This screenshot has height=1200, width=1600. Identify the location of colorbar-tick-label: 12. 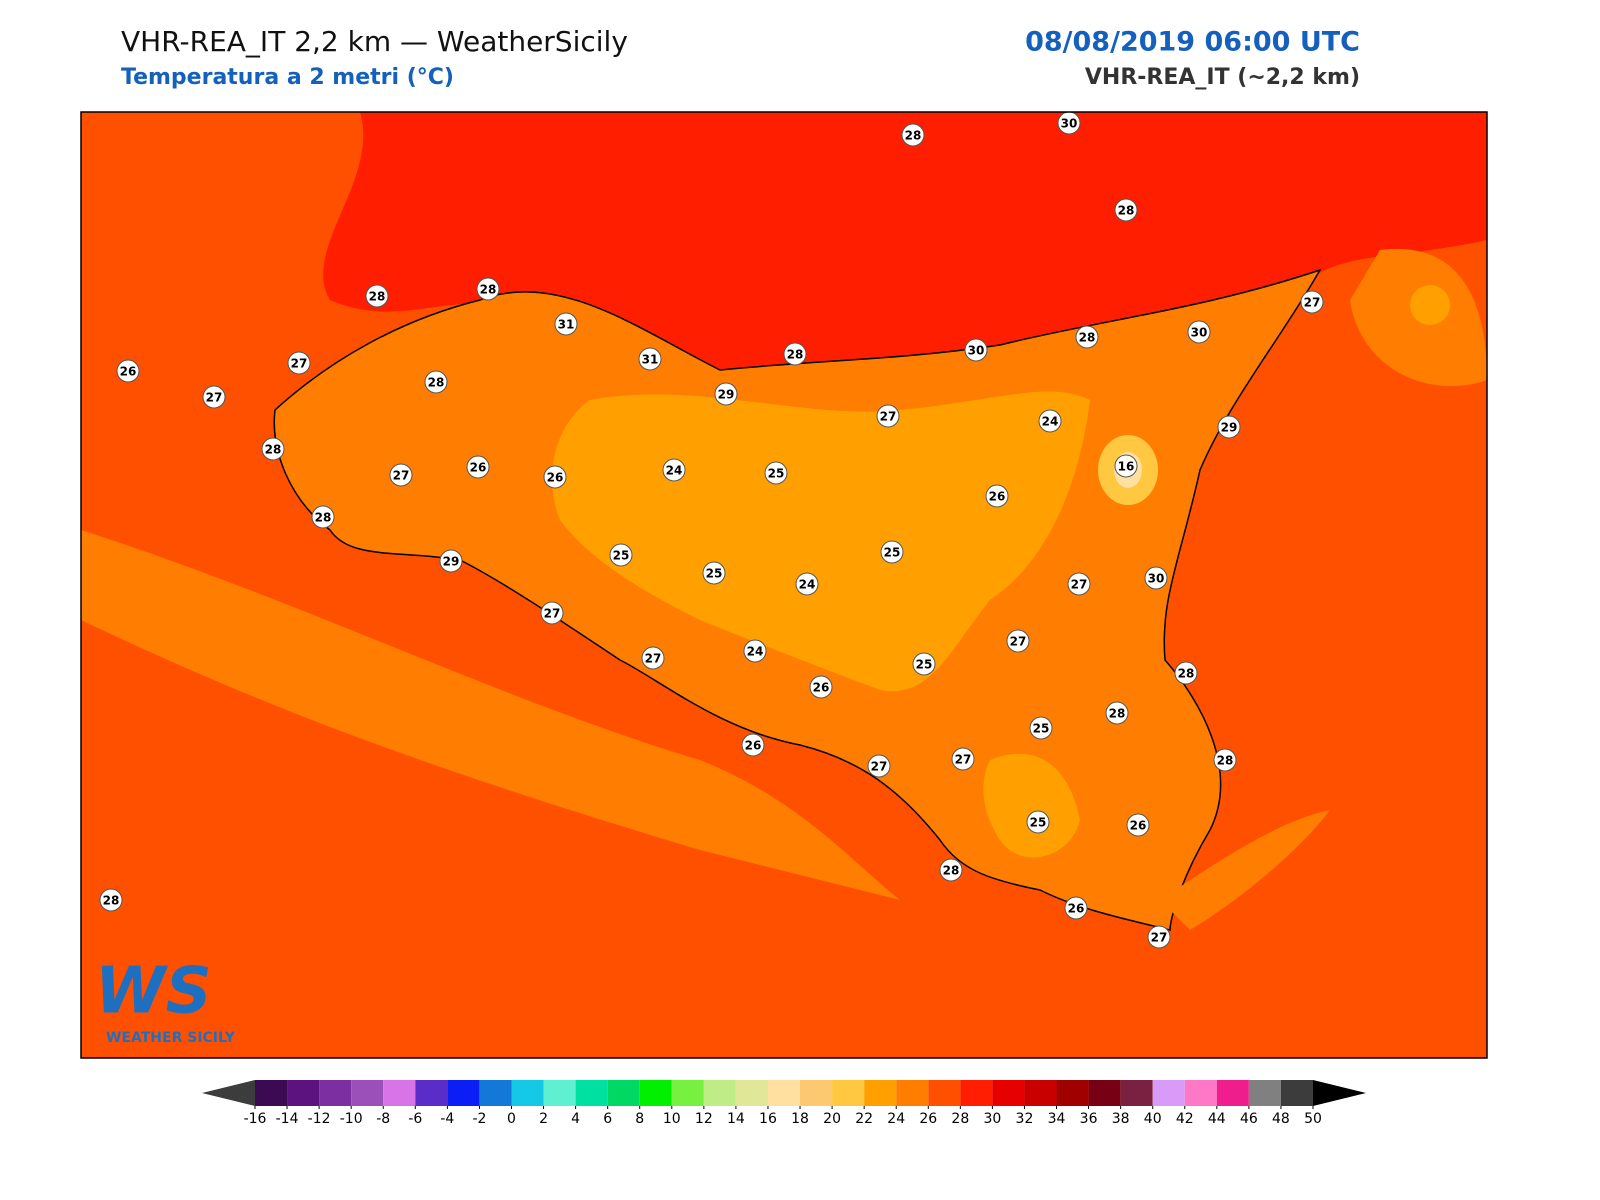
(704, 1119).